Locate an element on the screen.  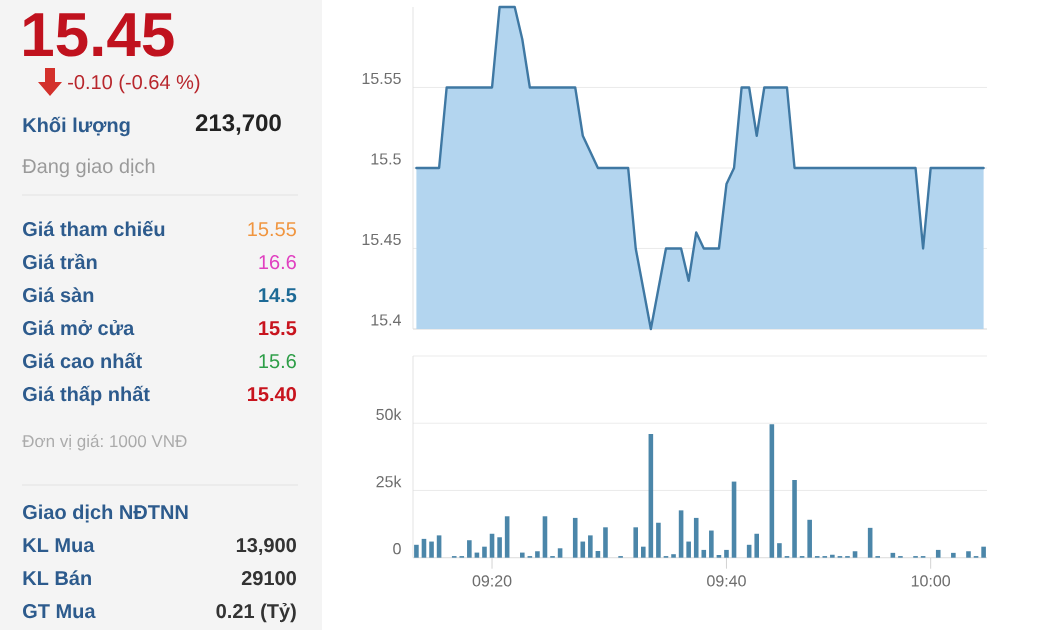
text: 14.5 is located at coordinates (278, 295).